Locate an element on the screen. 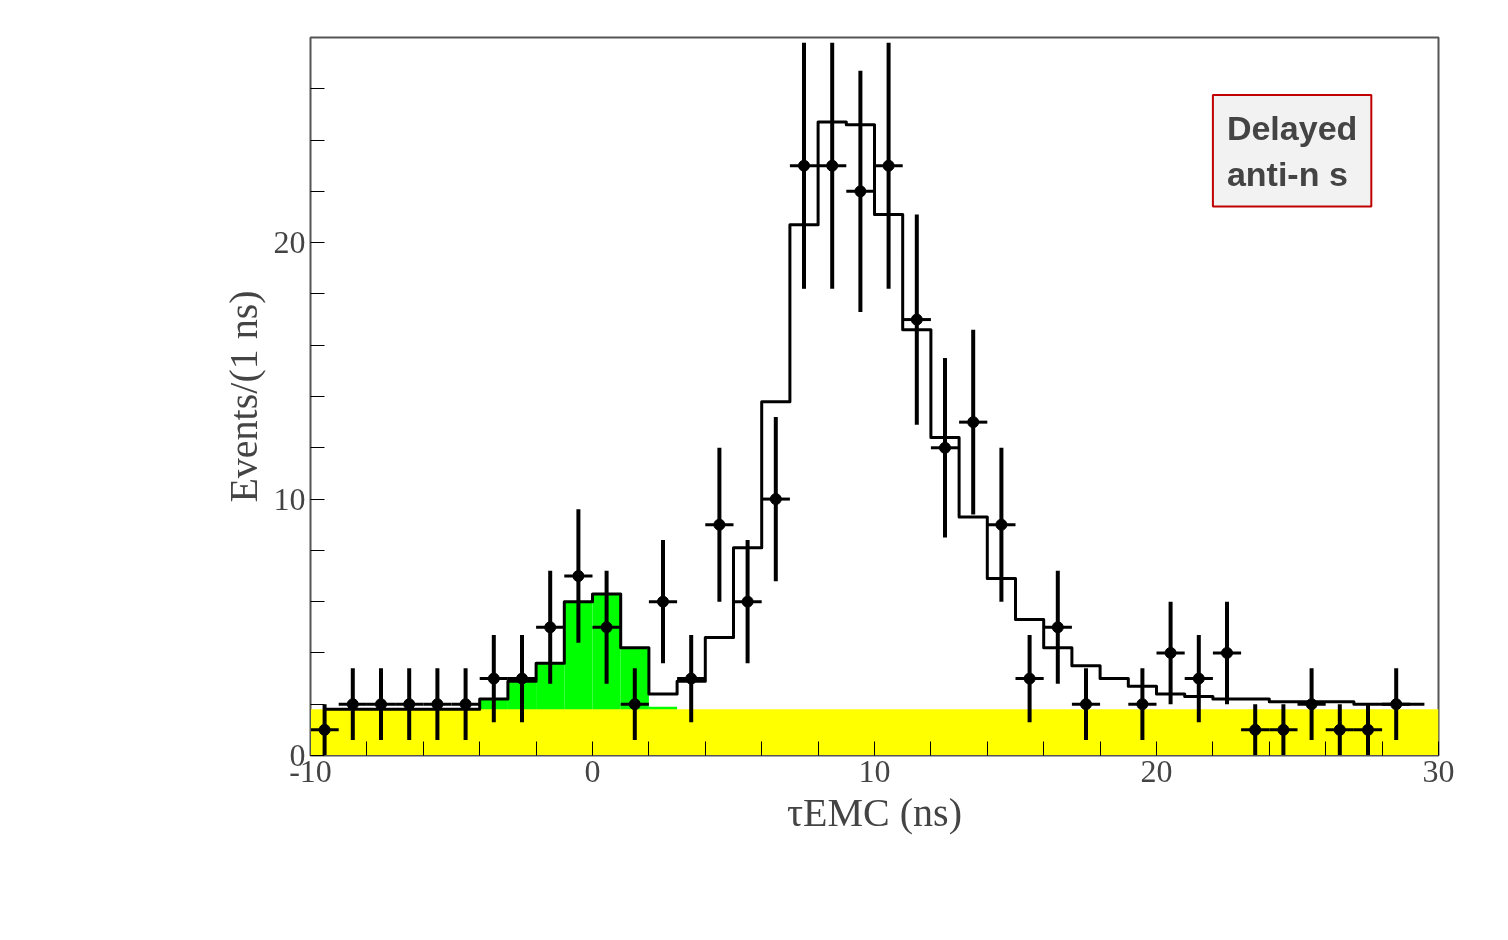 The image size is (1508, 940). y-axis-title: Events/(1 ns) is located at coordinates (243, 396).